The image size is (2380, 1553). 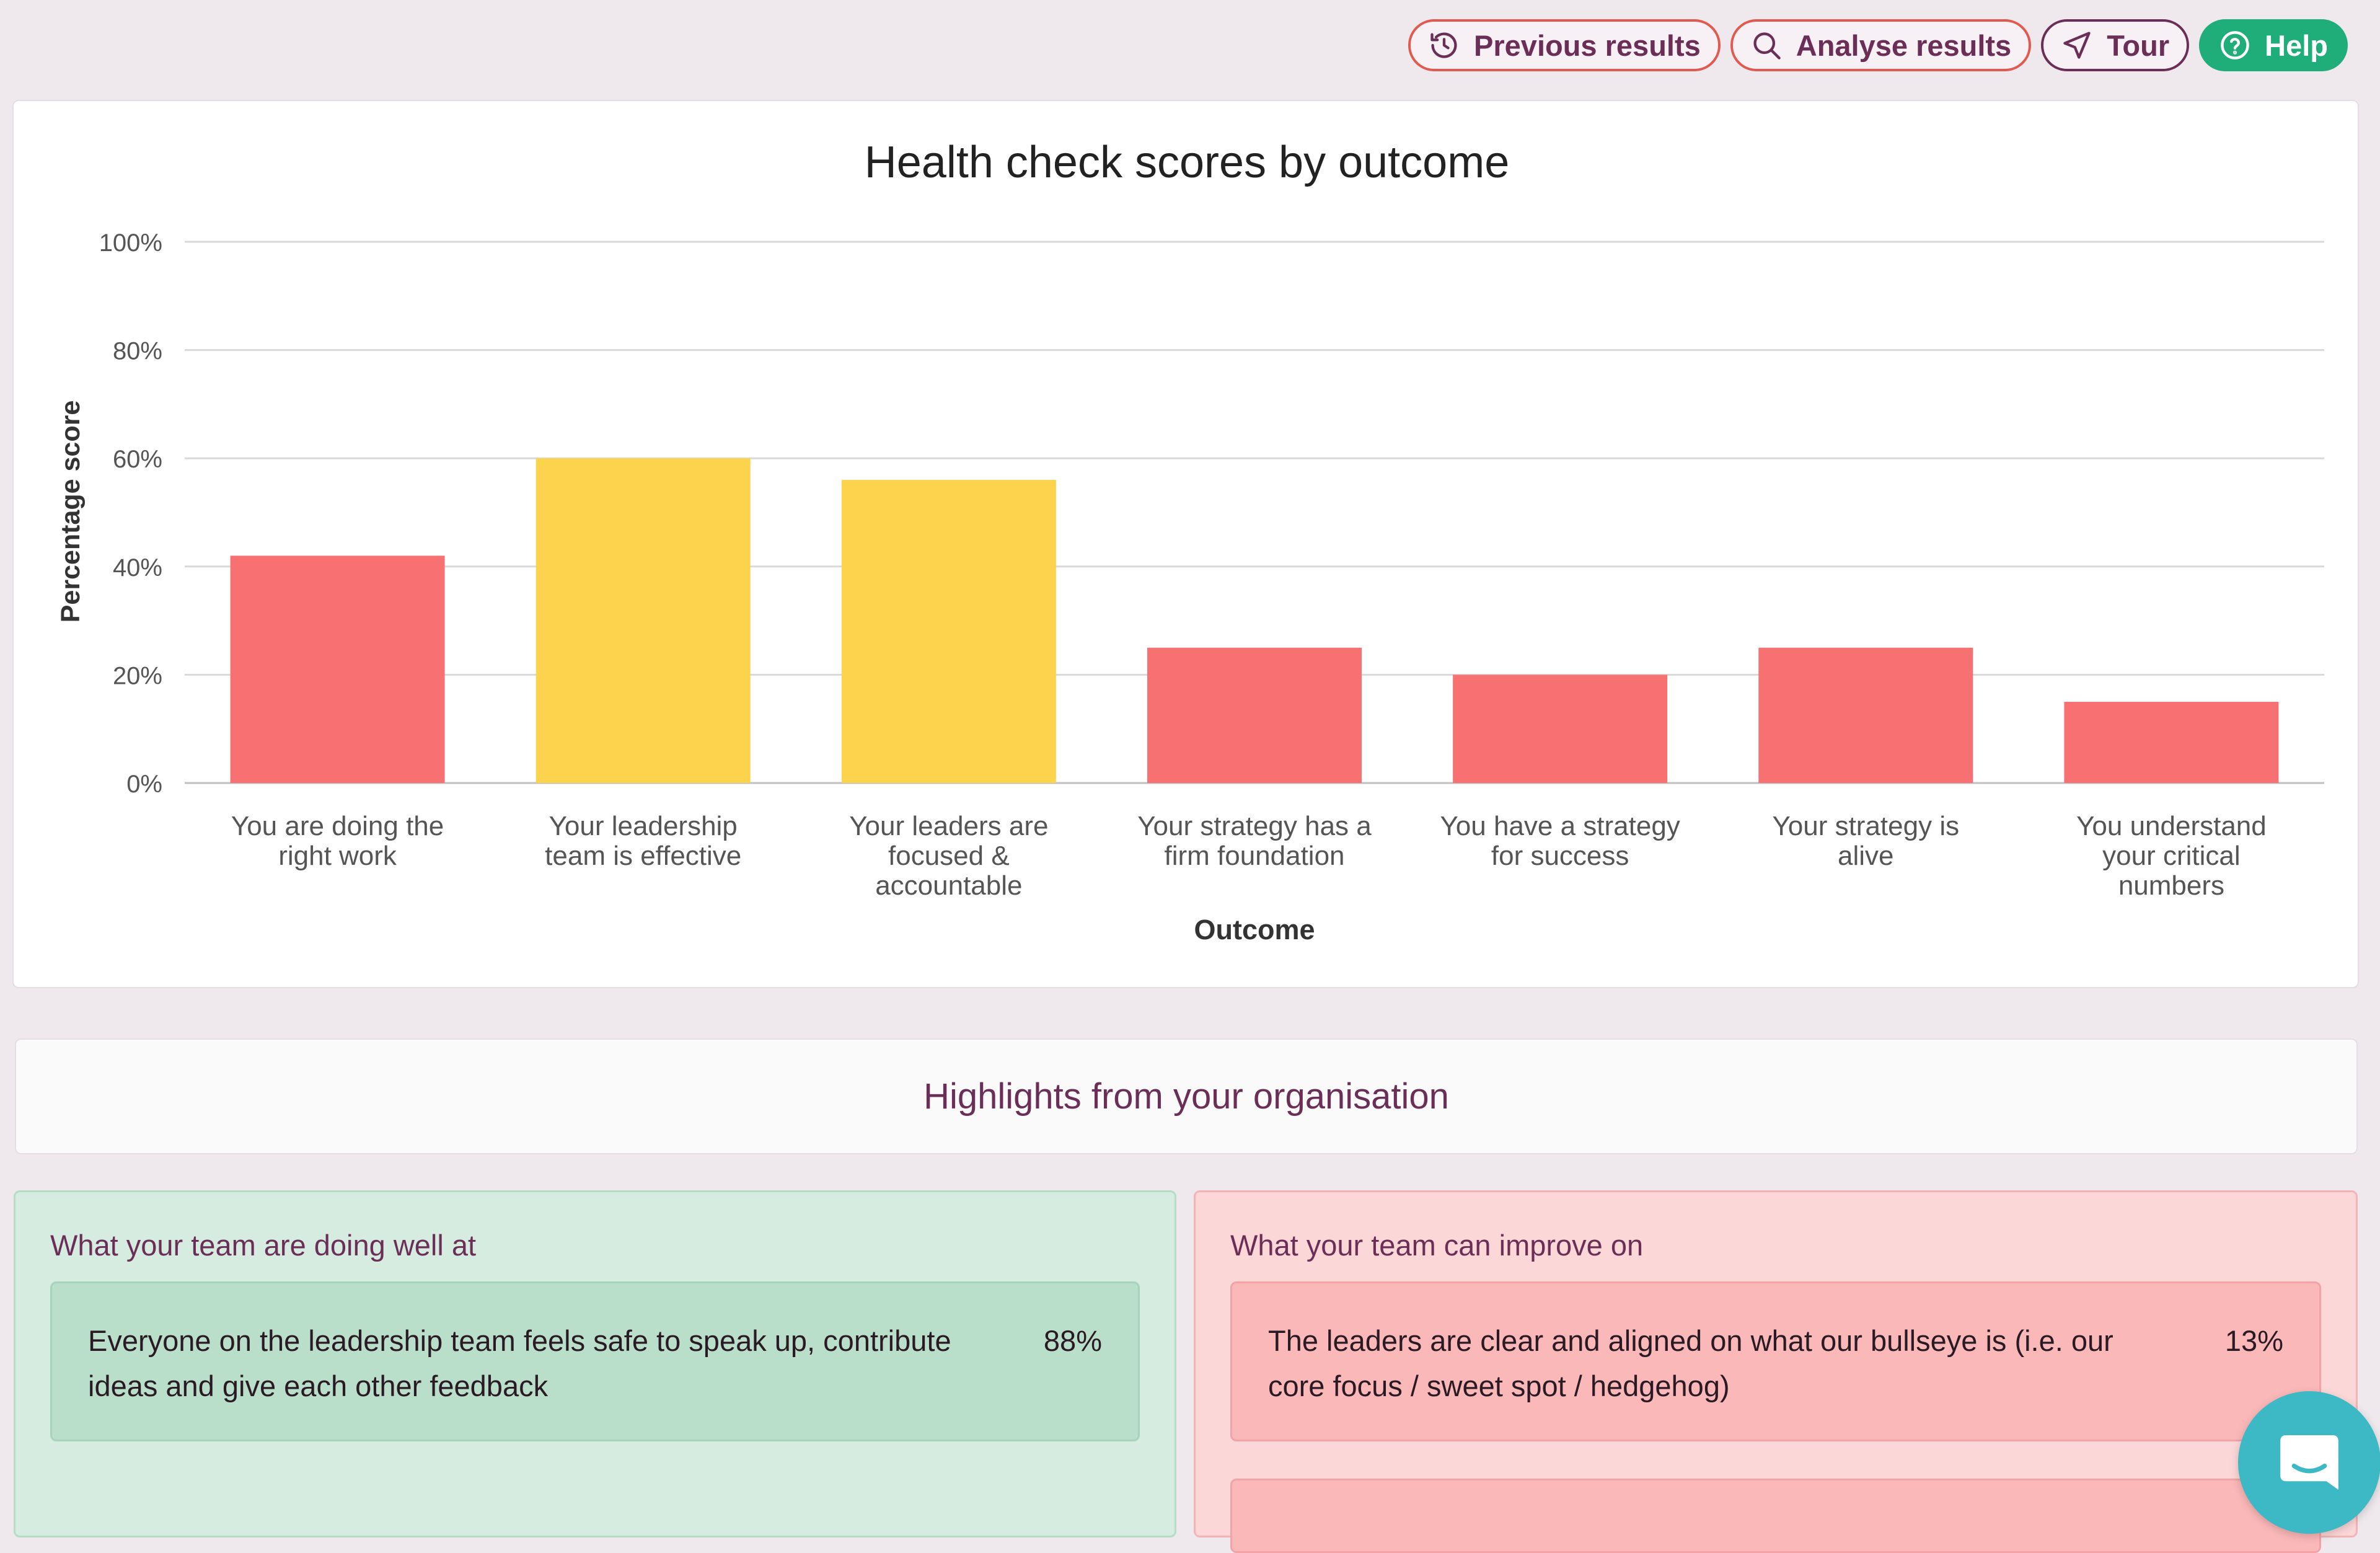 I want to click on chat-launcher-button, so click(x=2309, y=1462).